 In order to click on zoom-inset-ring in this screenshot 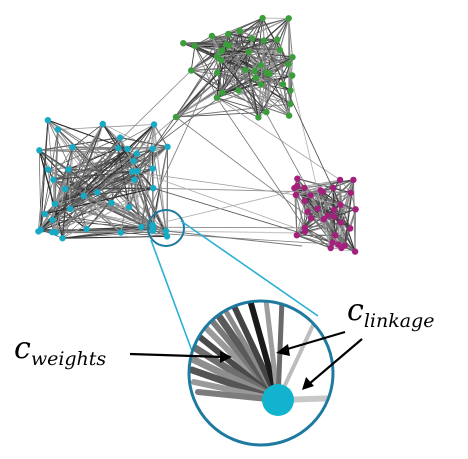, I will do `click(261, 373)`.